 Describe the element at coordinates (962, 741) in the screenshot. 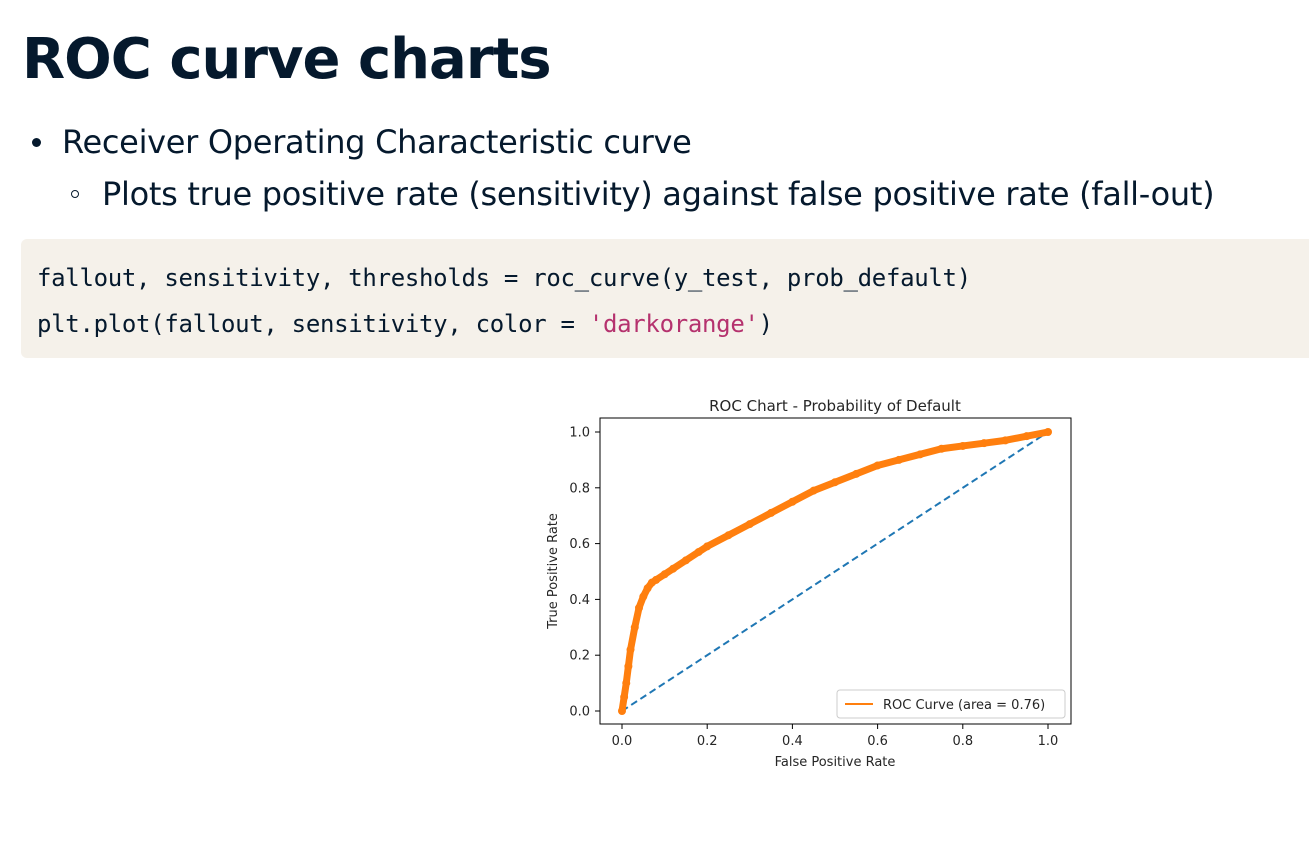

I see `x-tick-label: 0.8` at that location.